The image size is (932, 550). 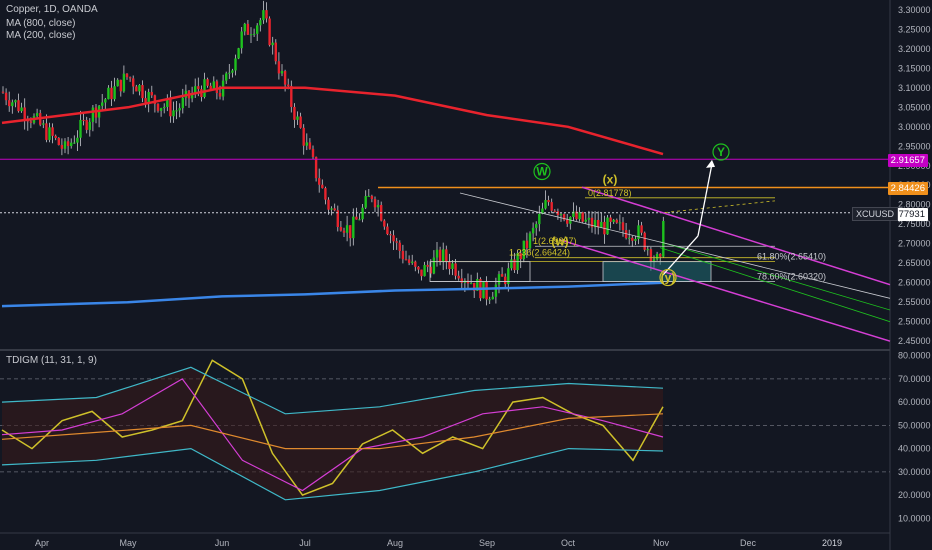 I want to click on price-axis-tick-label: 3.05000, so click(x=914, y=107).